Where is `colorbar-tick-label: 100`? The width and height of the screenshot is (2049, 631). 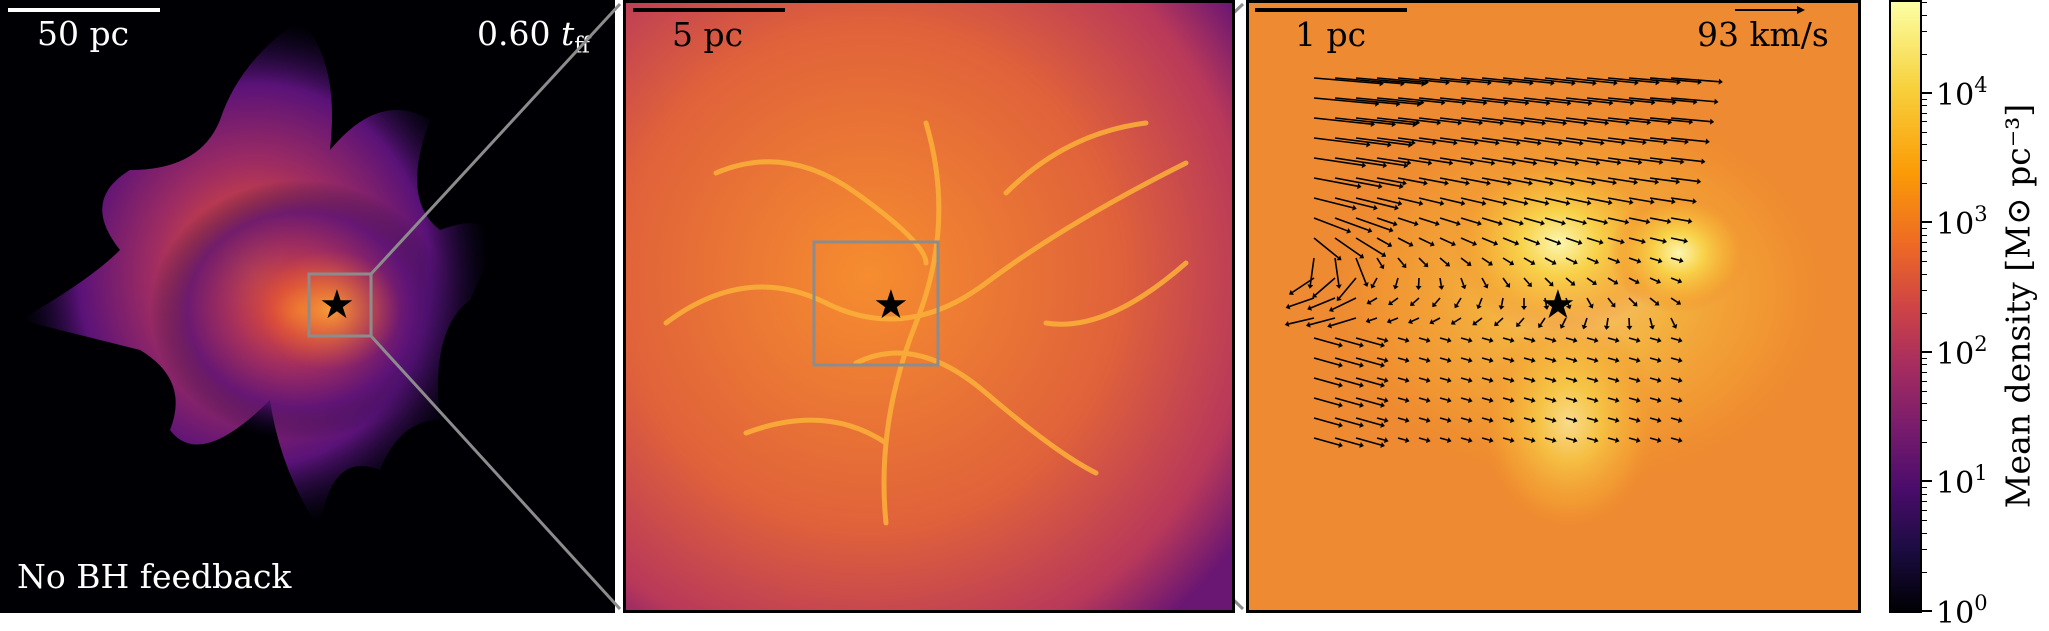
colorbar-tick-label: 100 is located at coordinates (1962, 612).